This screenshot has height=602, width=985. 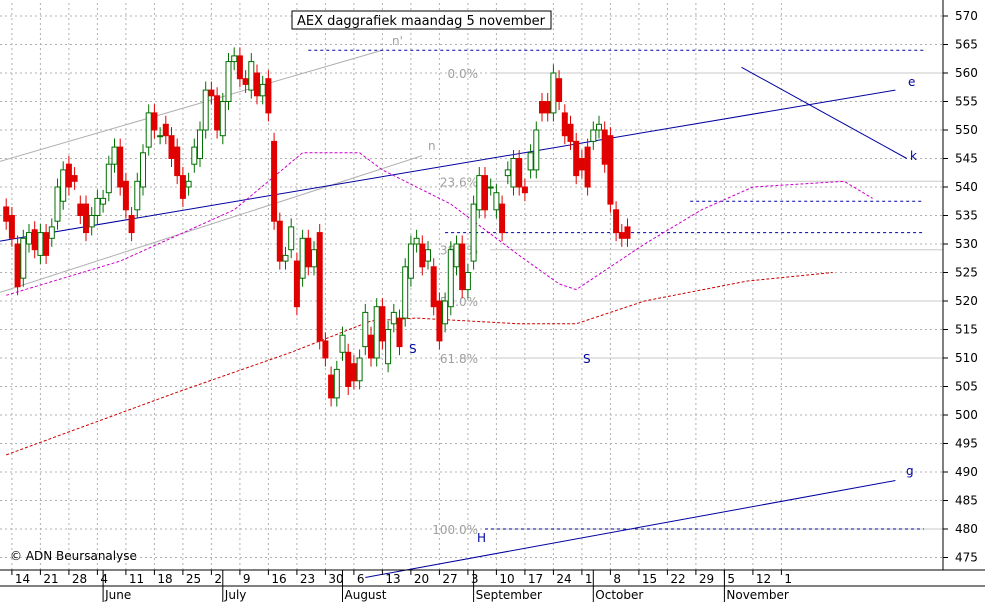 What do you see at coordinates (307, 579) in the screenshot?
I see `x-tick-label: 23` at bounding box center [307, 579].